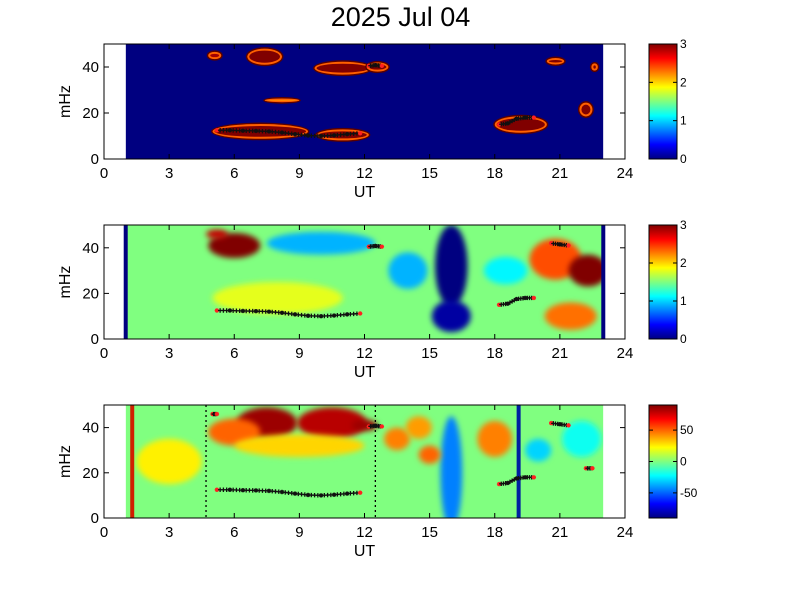  What do you see at coordinates (364, 282) in the screenshot?
I see `heatmap-field` at bounding box center [364, 282].